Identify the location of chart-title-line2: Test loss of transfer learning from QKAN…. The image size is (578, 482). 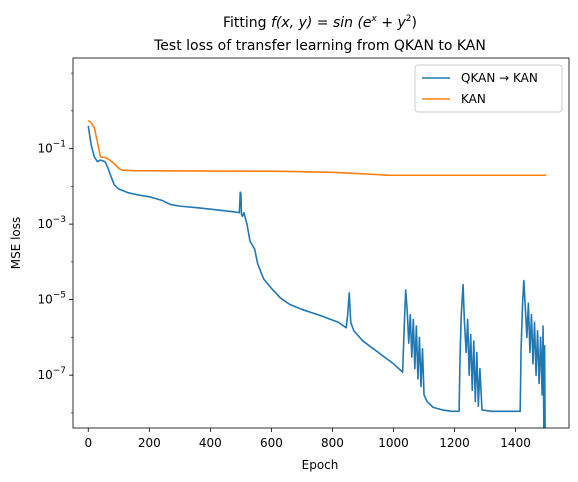
(319, 46).